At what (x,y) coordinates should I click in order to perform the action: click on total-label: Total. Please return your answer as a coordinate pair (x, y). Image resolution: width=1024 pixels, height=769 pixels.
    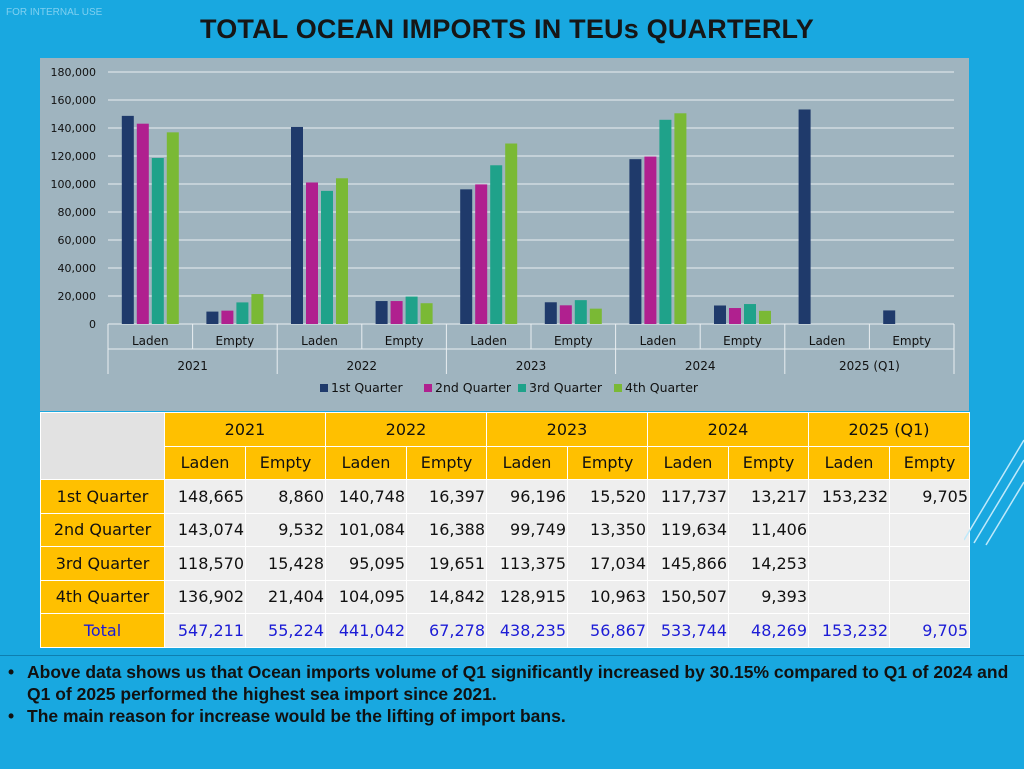
    Looking at the image, I should click on (102, 630).